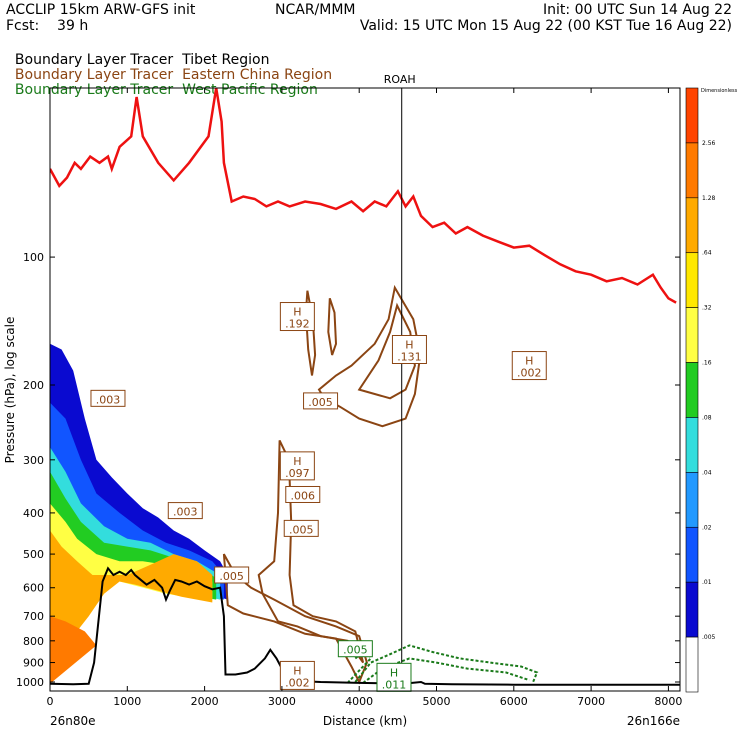 The width and height of the screenshot is (740, 740). What do you see at coordinates (33, 257) in the screenshot?
I see `y-tick-label: 100` at bounding box center [33, 257].